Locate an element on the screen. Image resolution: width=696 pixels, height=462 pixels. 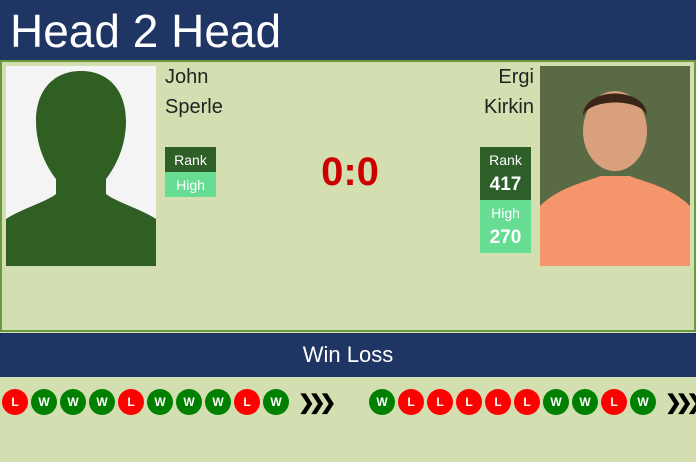
player2-rank-box: Rank 417 High 270 is located at coordinates (505, 200).